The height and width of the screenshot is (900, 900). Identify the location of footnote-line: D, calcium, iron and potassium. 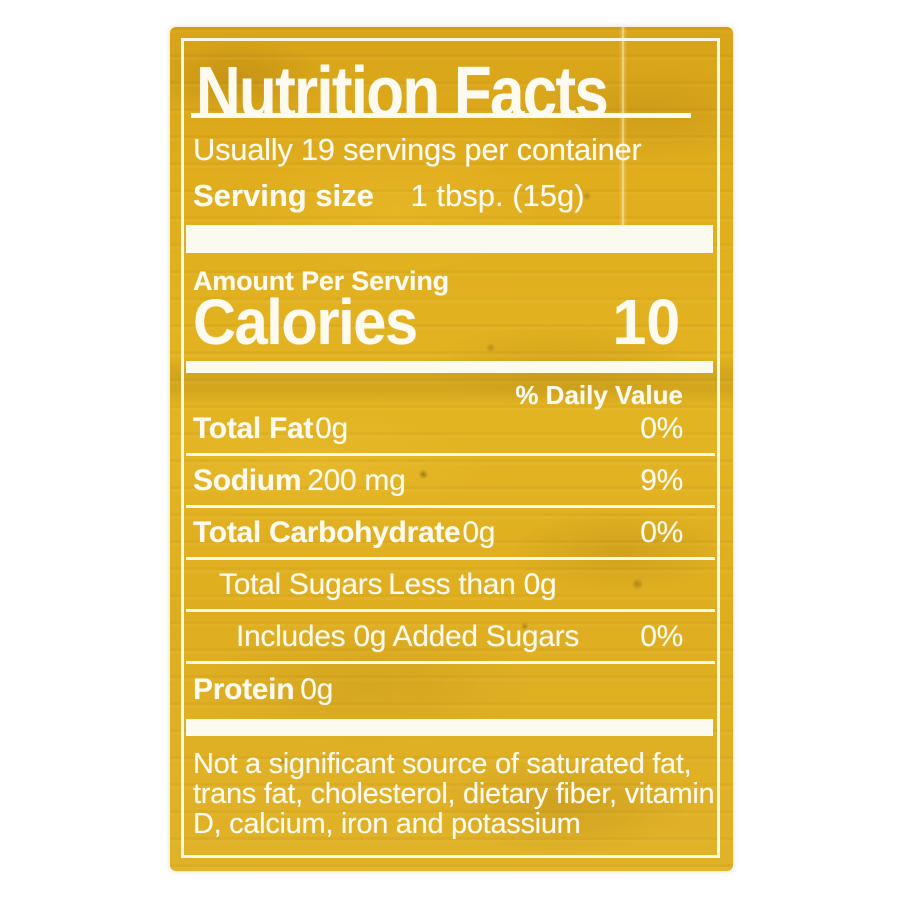
(387, 824).